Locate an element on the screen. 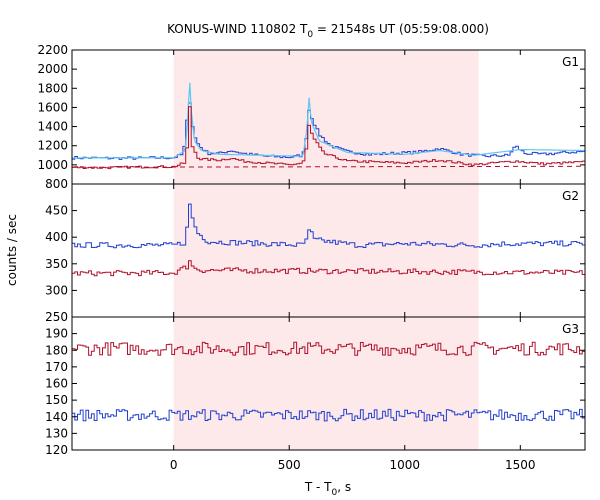 The image size is (600, 500). x-tick-label: 1000 is located at coordinates (404, 465).